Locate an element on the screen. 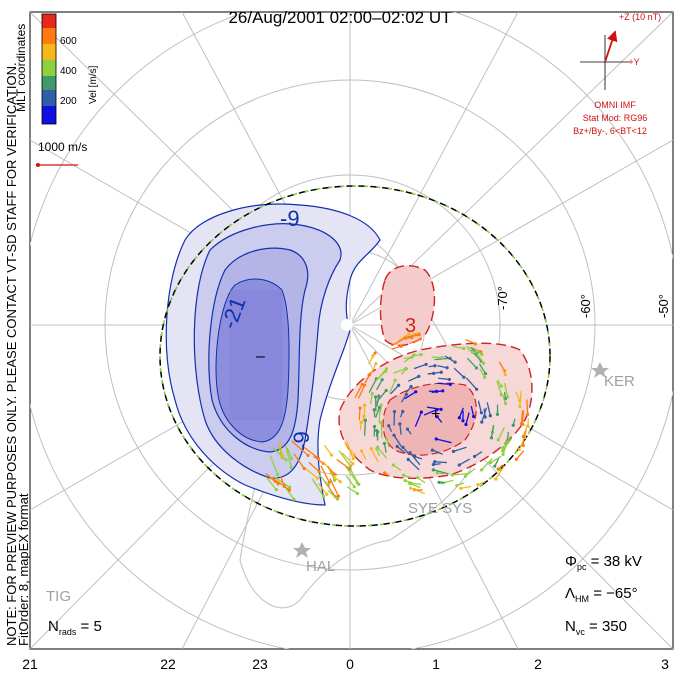  colorbar-label: Vel [m/s] is located at coordinates (93, 84).